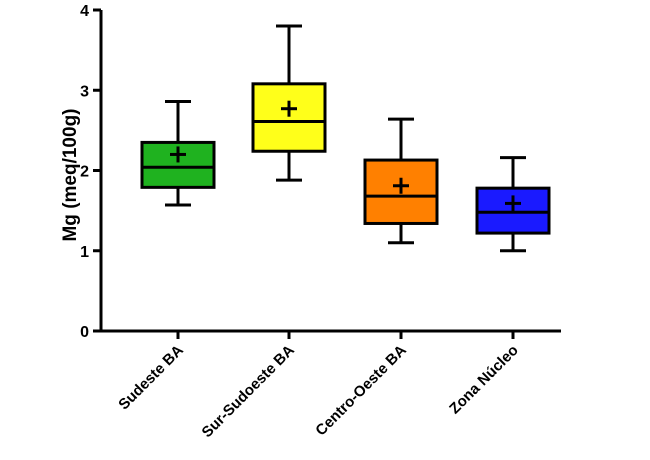  Describe the element at coordinates (84, 172) in the screenshot. I see `y-tick-label: 2` at that location.